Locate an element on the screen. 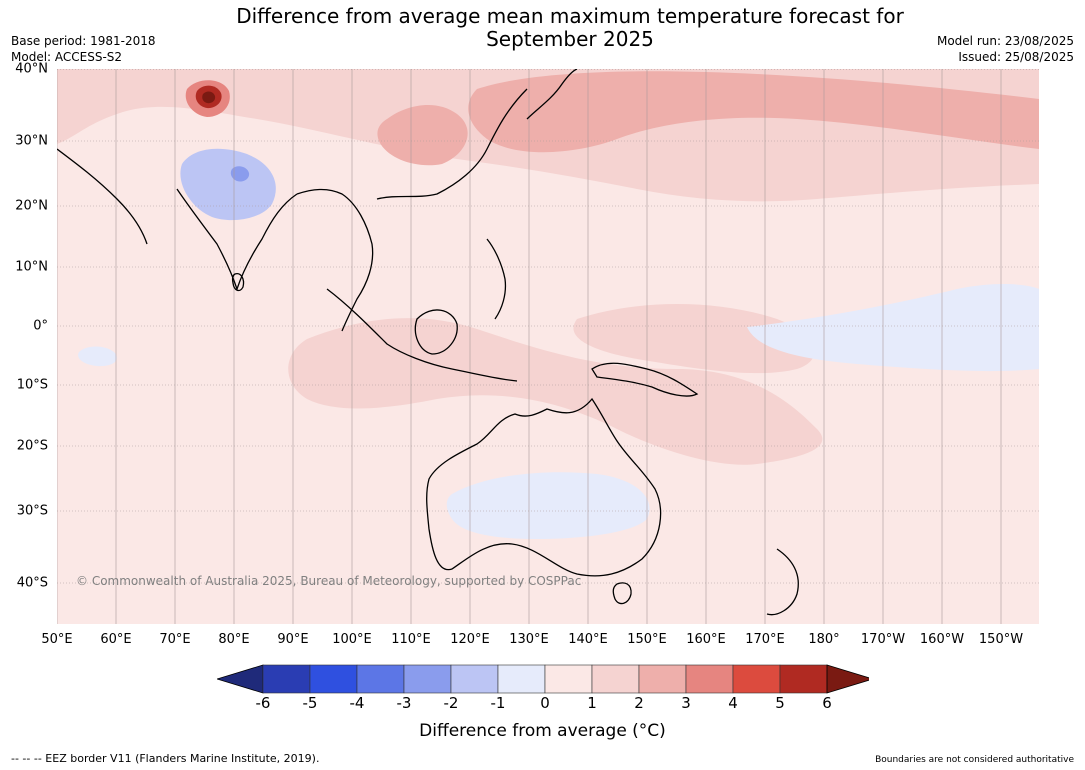 The height and width of the screenshot is (770, 1085). lon-label: 90°E is located at coordinates (293, 639).